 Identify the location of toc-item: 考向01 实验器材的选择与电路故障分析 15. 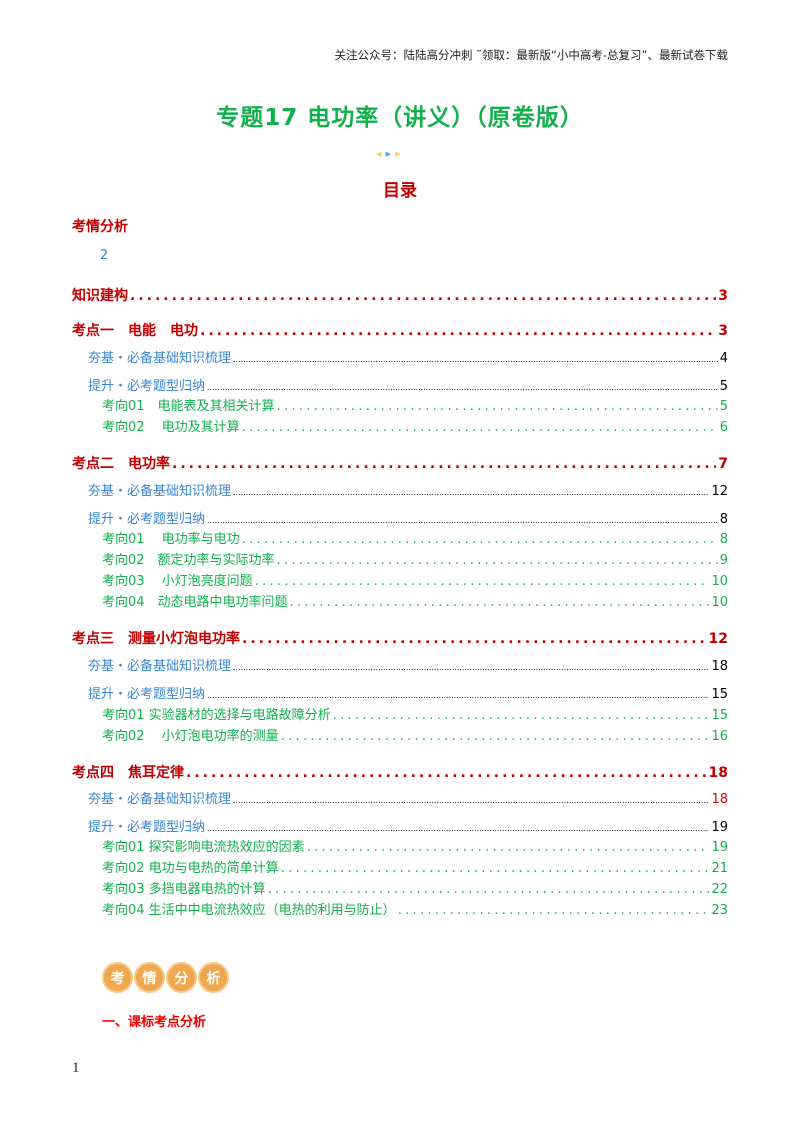
(415, 713).